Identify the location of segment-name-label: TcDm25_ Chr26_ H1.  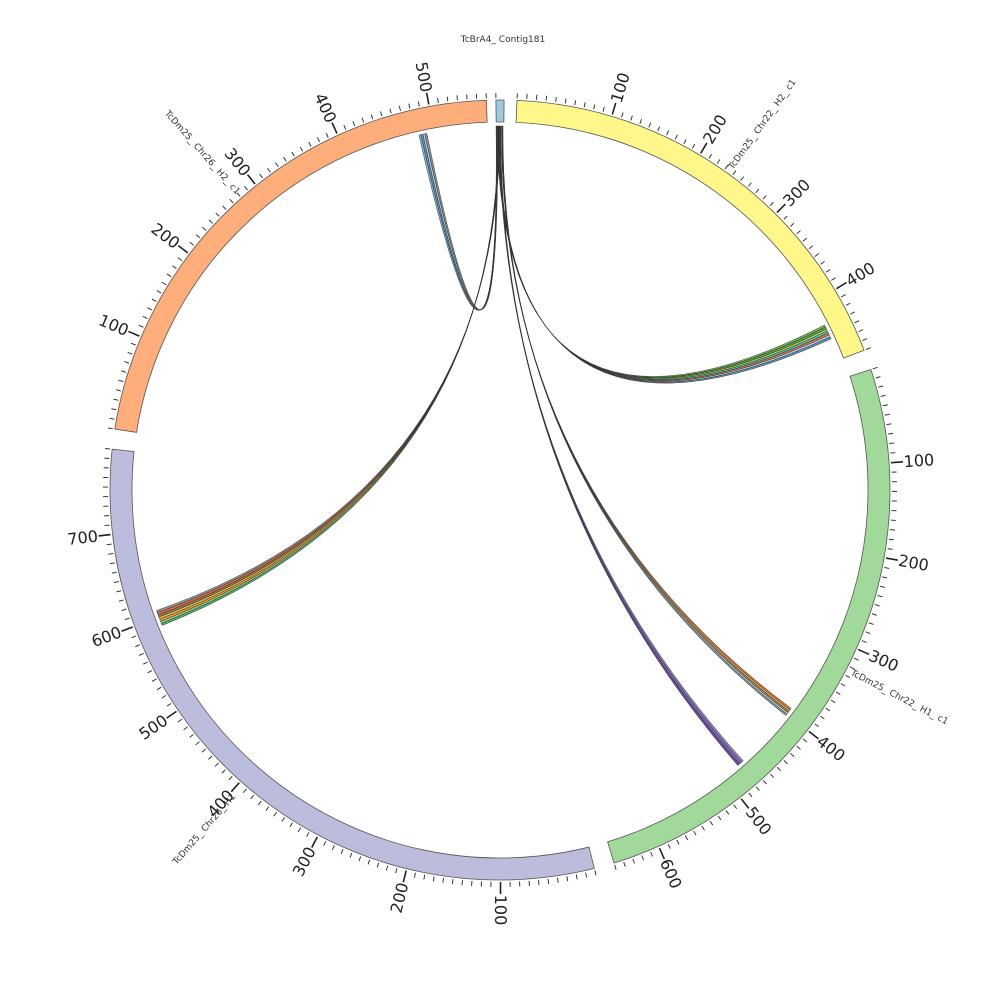
(205, 830).